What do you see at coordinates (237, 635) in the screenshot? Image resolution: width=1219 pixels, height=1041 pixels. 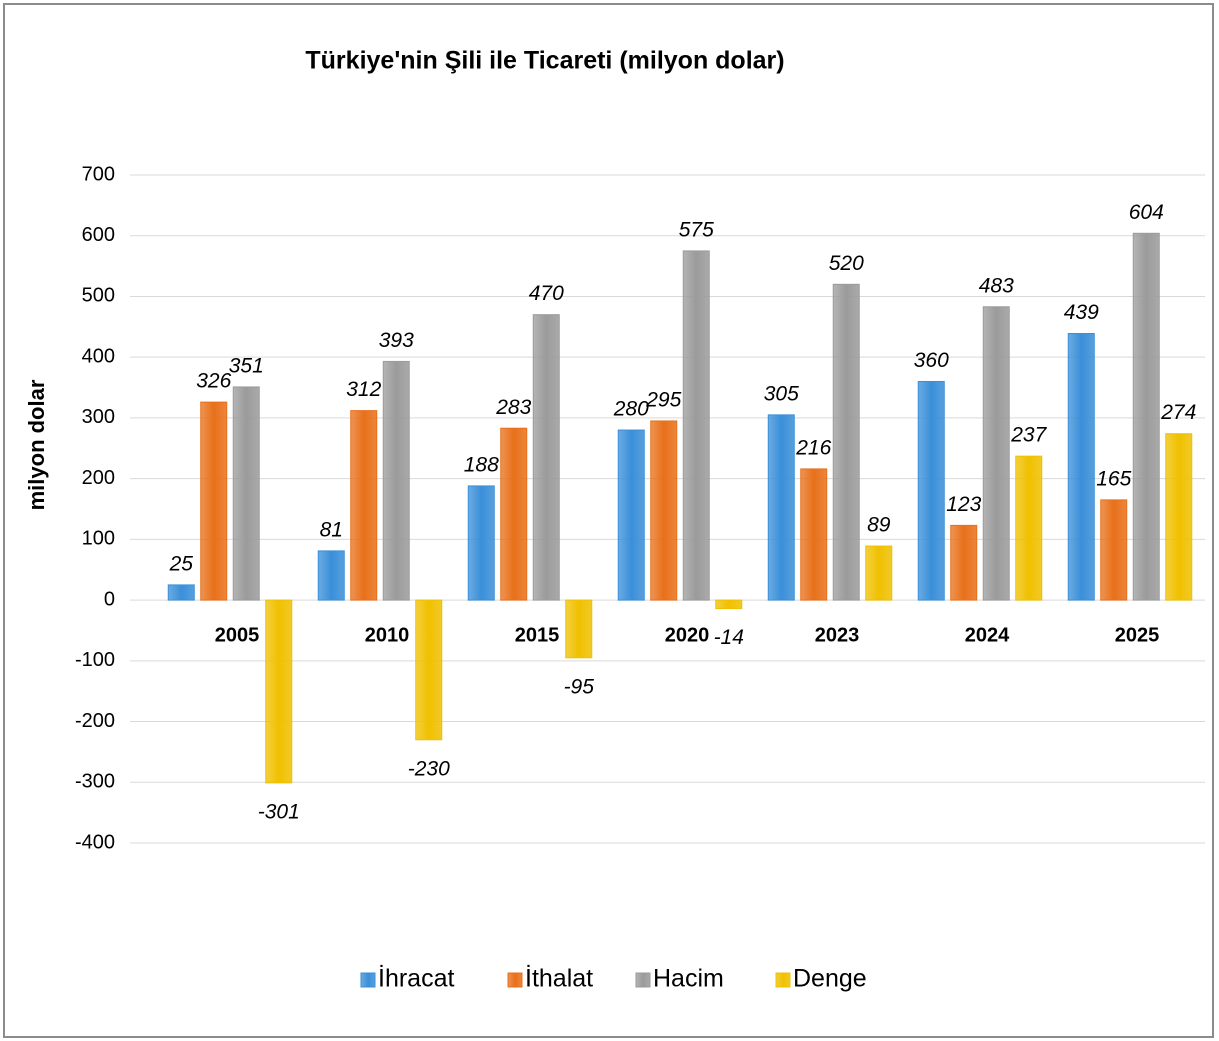 I see `x-tick-label: 2005` at bounding box center [237, 635].